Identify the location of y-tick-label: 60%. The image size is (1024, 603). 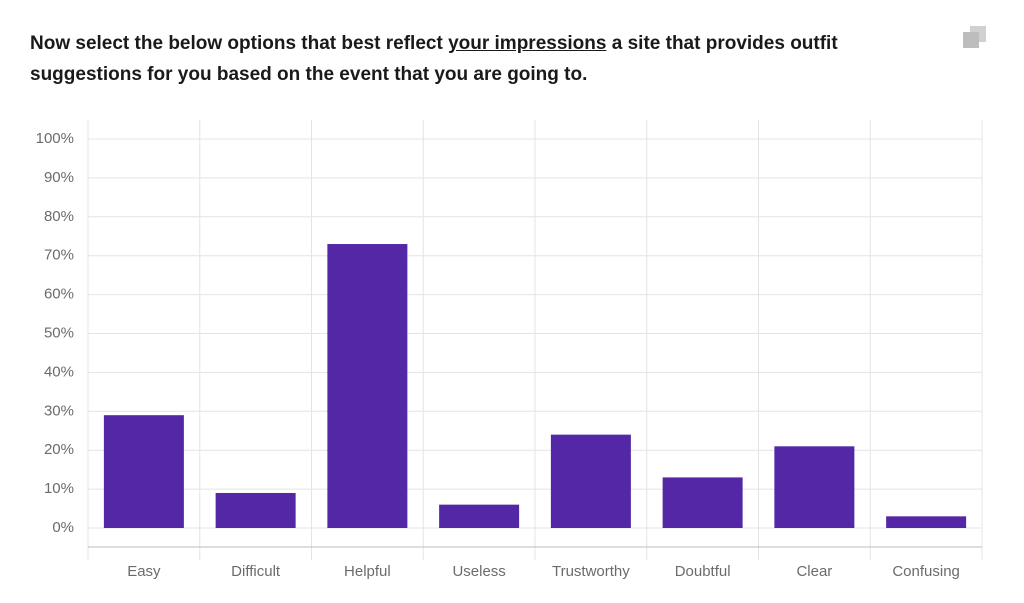
(59, 294).